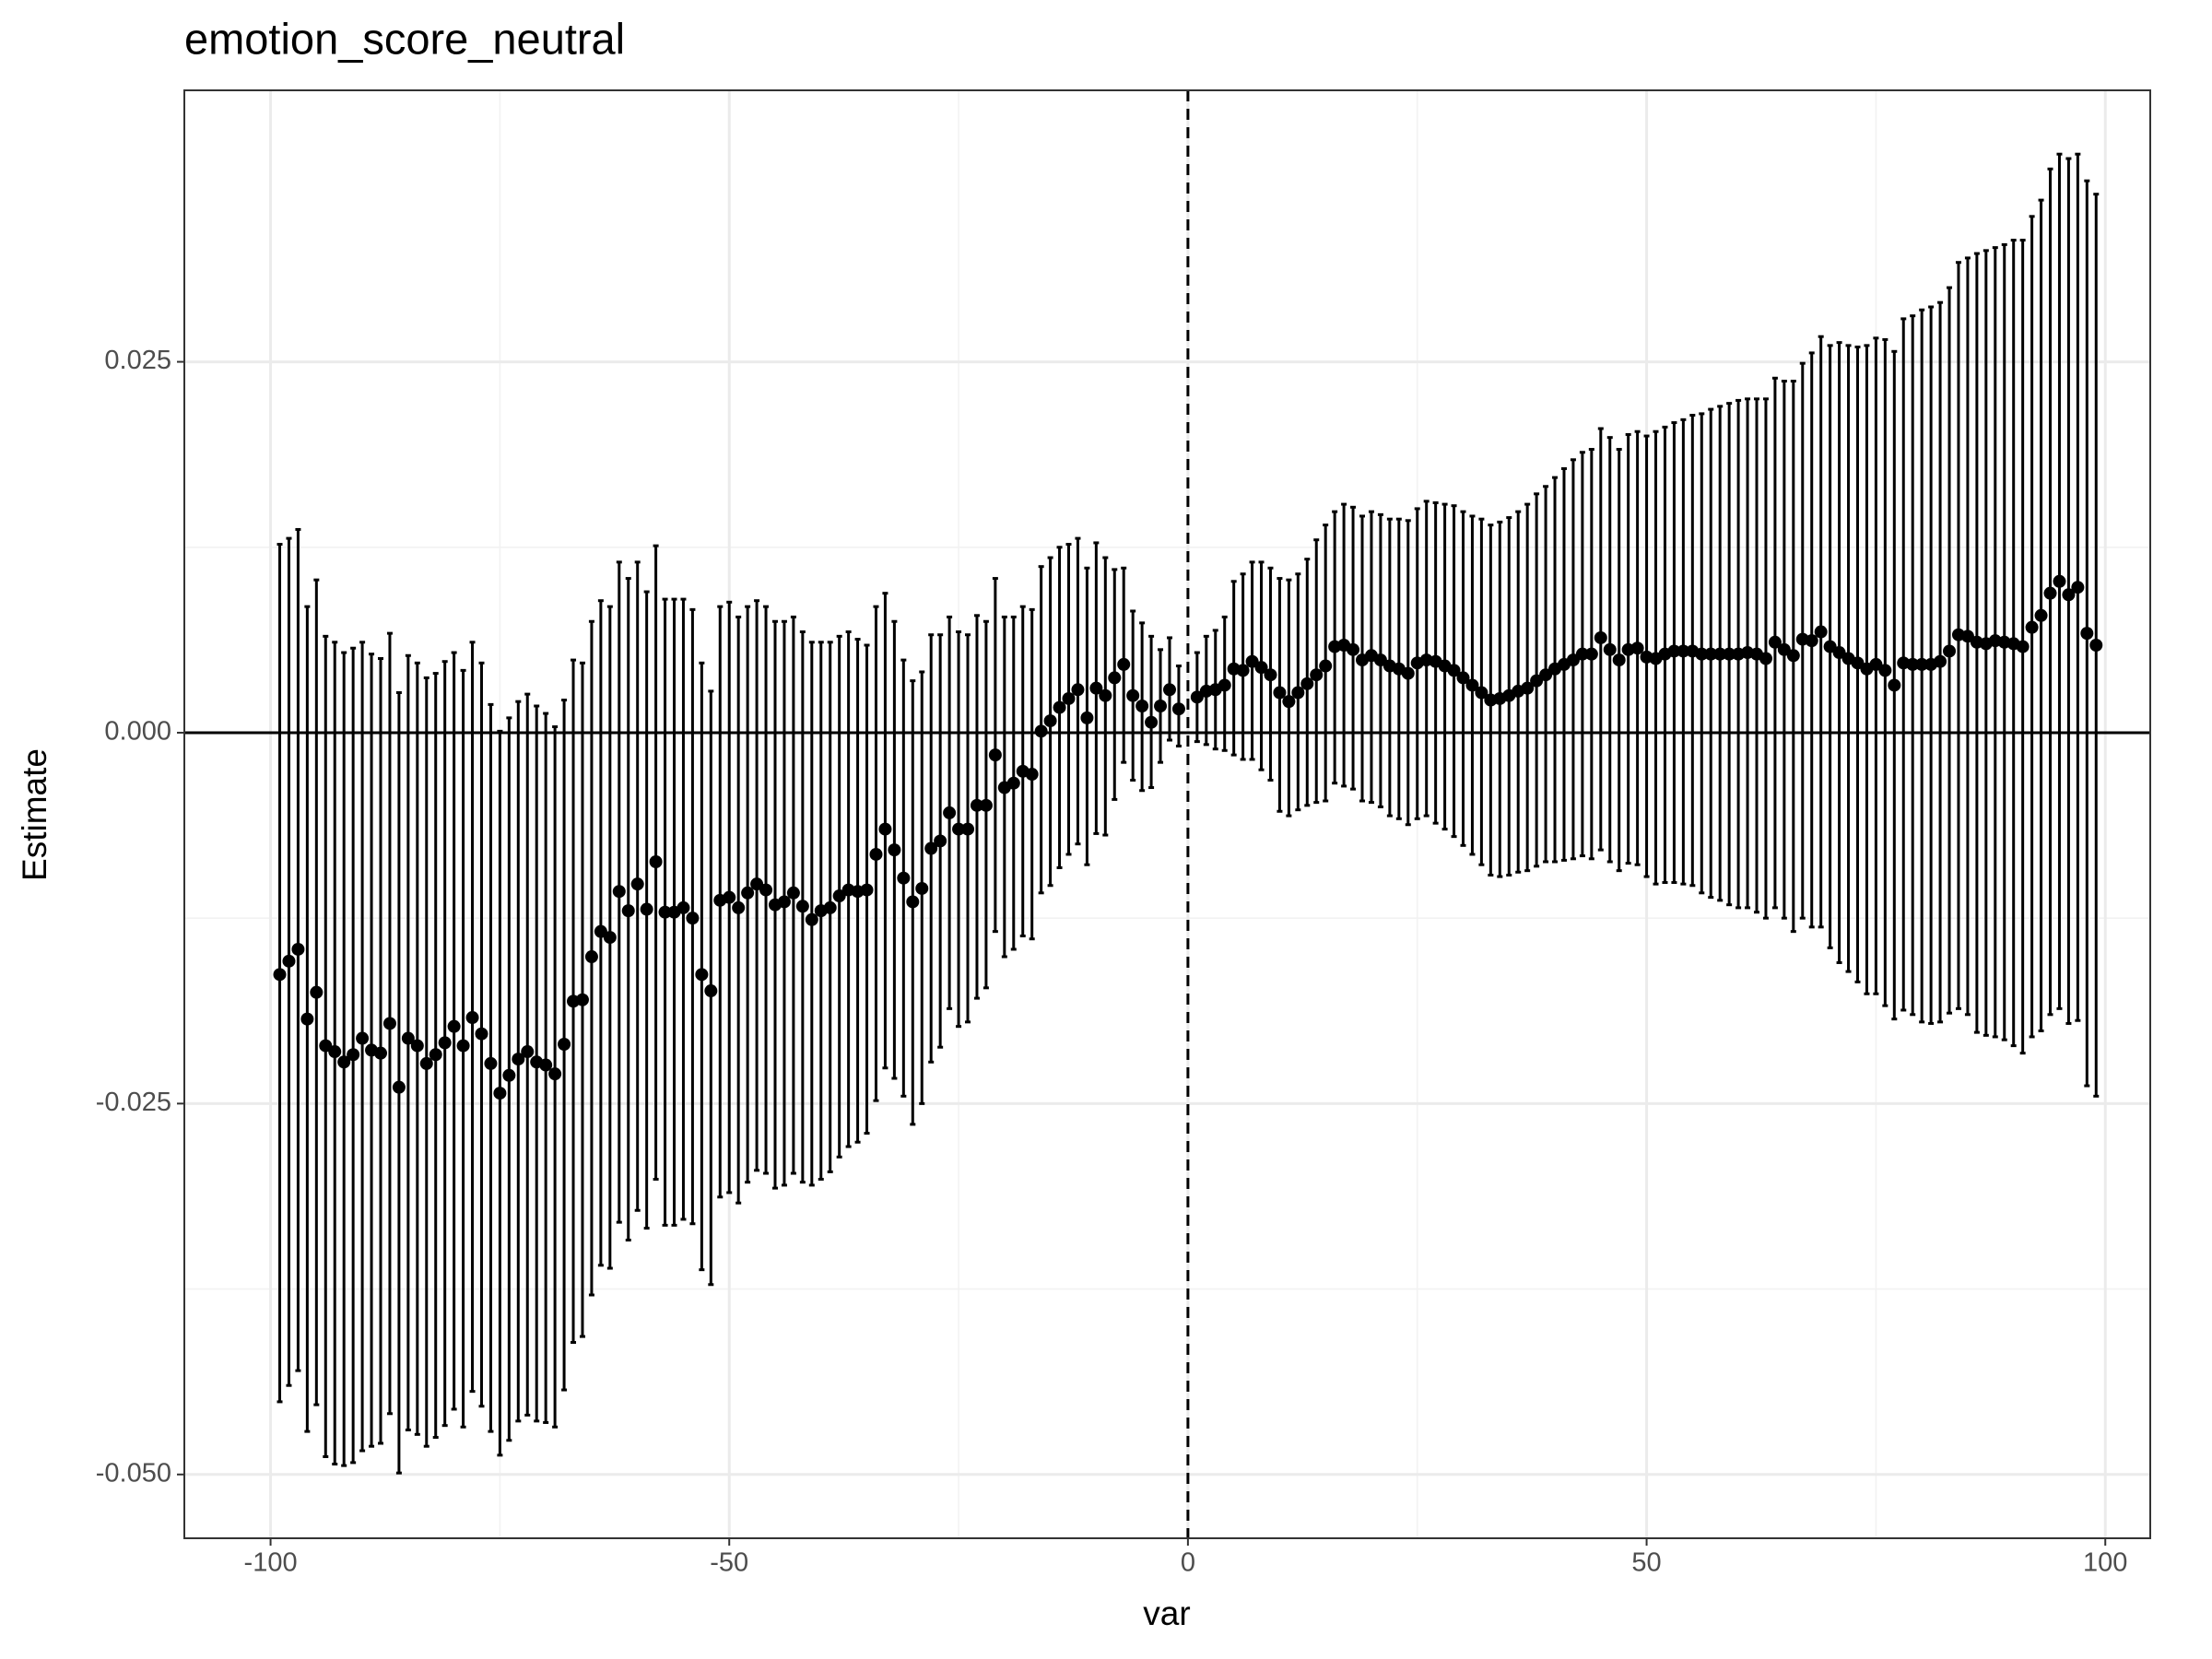 The height and width of the screenshot is (1659, 2212). Describe the element at coordinates (729, 1563) in the screenshot. I see `x-tick-label: -50` at that location.